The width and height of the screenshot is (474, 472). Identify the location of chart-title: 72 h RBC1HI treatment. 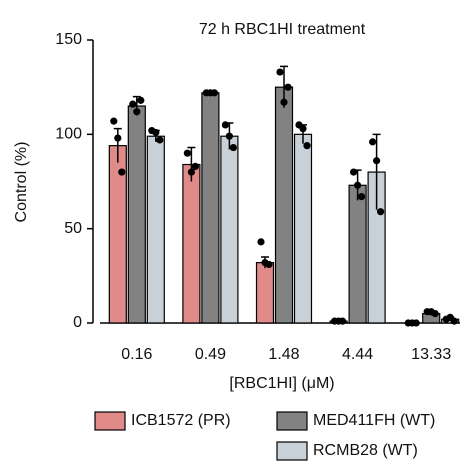
(282, 29).